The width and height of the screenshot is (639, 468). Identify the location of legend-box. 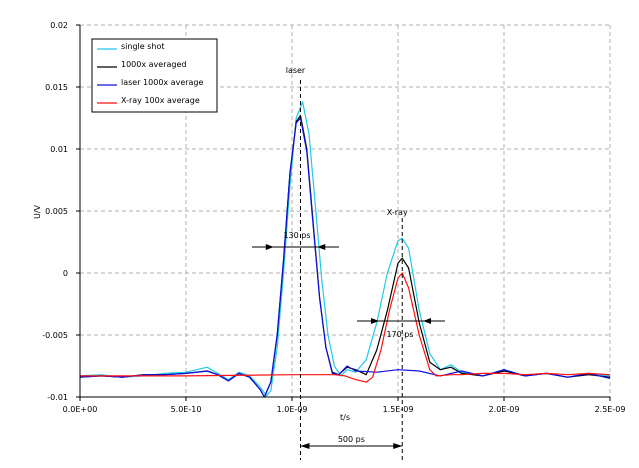
(154, 75).